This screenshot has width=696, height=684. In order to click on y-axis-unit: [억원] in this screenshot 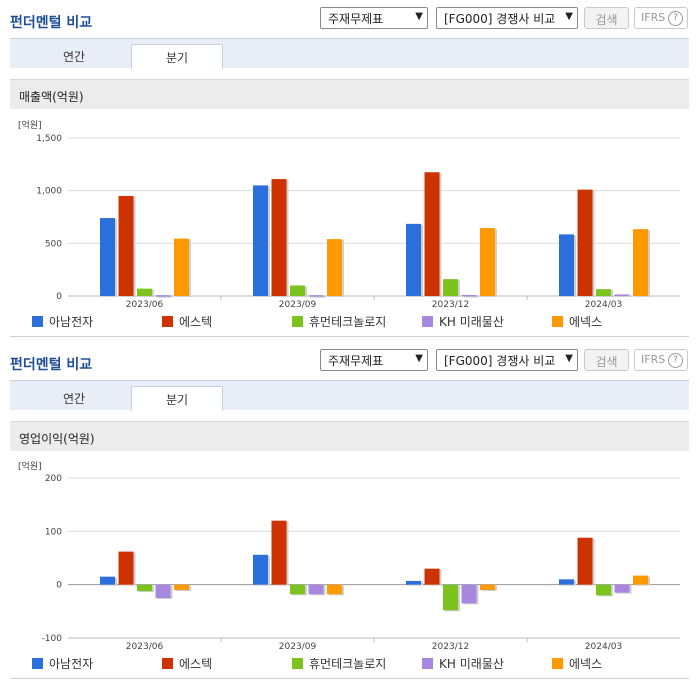, I will do `click(30, 467)`.